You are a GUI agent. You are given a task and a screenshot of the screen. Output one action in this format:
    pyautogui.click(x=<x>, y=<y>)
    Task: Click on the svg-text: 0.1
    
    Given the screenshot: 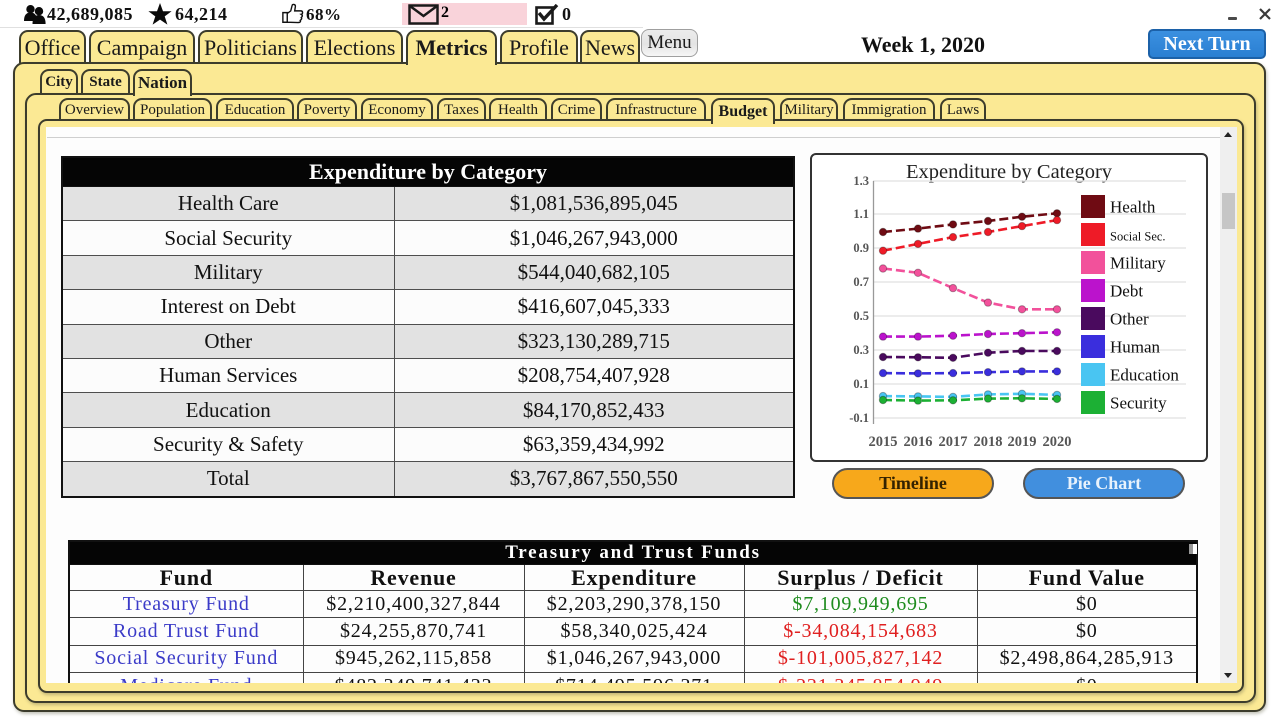 What is the action you would take?
    pyautogui.click(x=861, y=384)
    